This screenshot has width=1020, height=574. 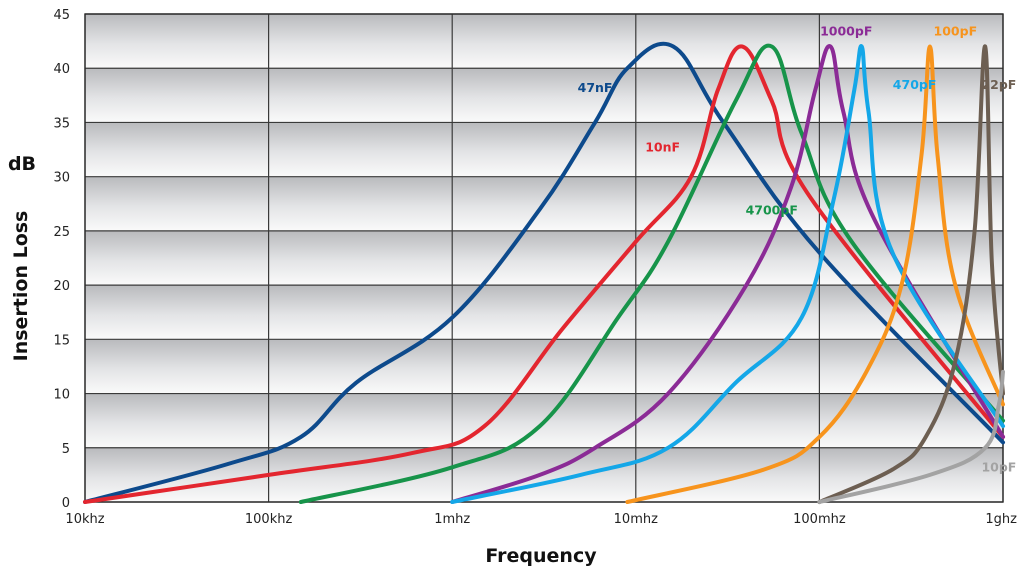 What do you see at coordinates (61, 123) in the screenshot?
I see `y-tick-label: 35` at bounding box center [61, 123].